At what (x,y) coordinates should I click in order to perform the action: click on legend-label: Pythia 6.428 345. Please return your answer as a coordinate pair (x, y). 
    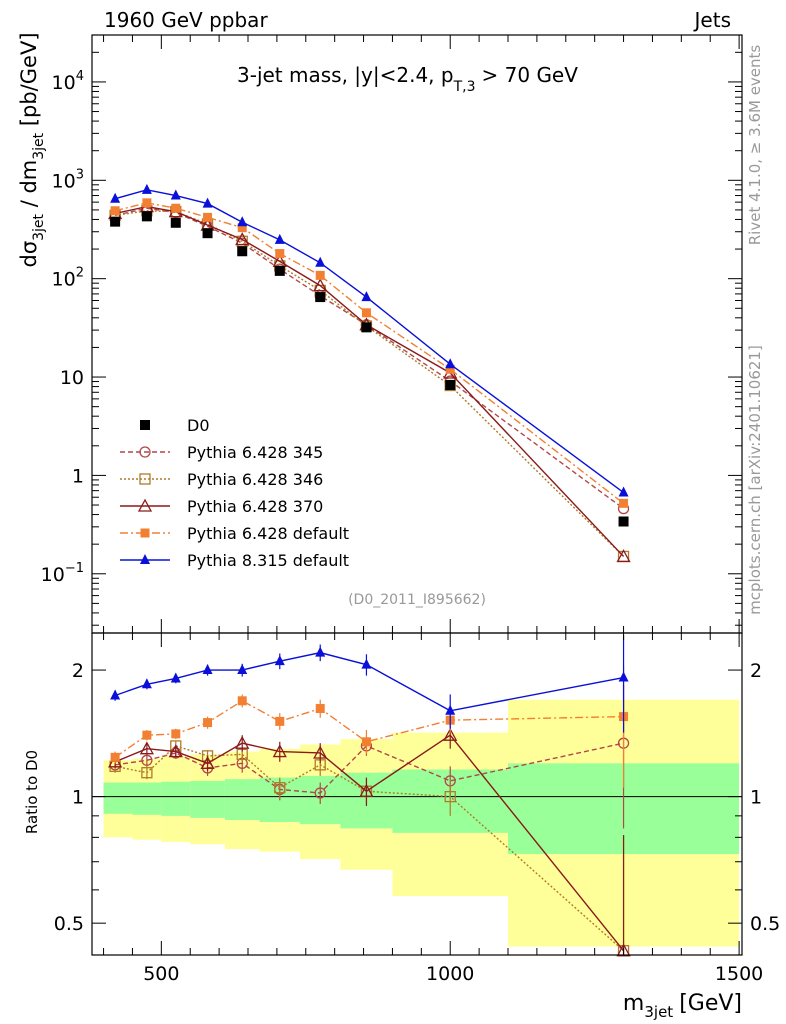
    Looking at the image, I should click on (255, 452).